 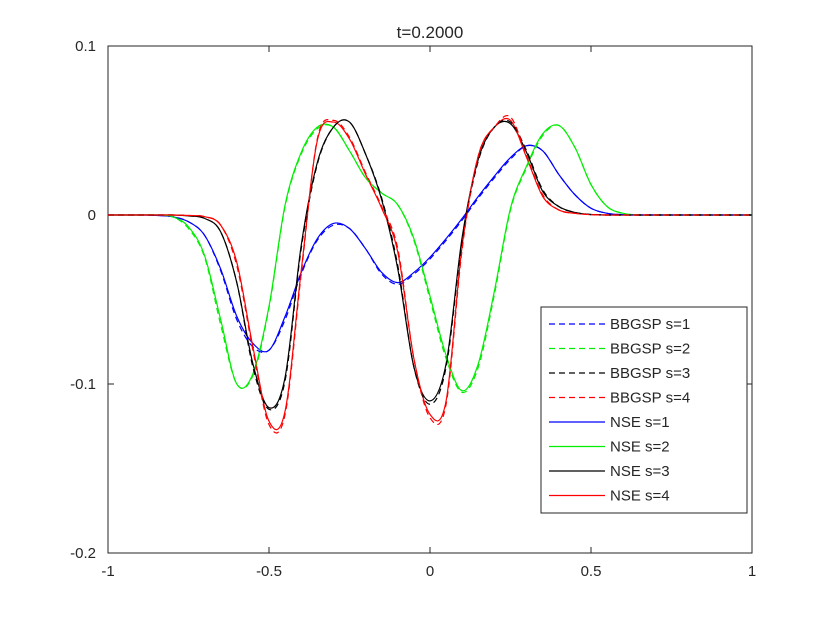 What do you see at coordinates (83, 384) in the screenshot?
I see `y-tick-label: -0.1` at bounding box center [83, 384].